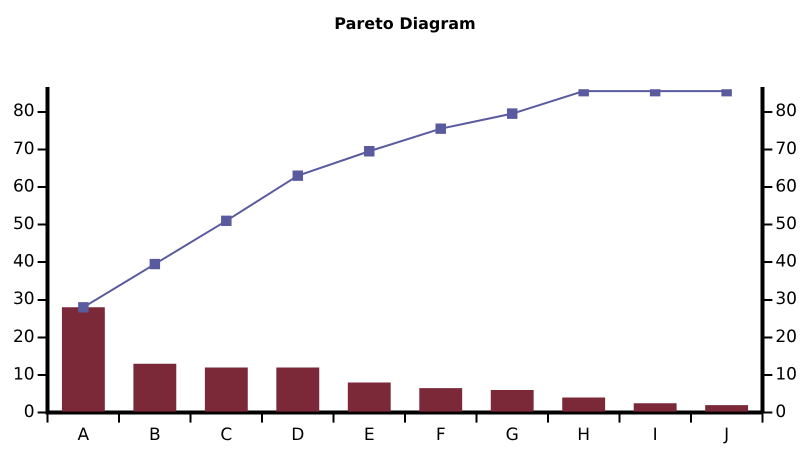 This screenshot has width=810, height=454. What do you see at coordinates (84, 435) in the screenshot?
I see `x-tick-label: A` at bounding box center [84, 435].